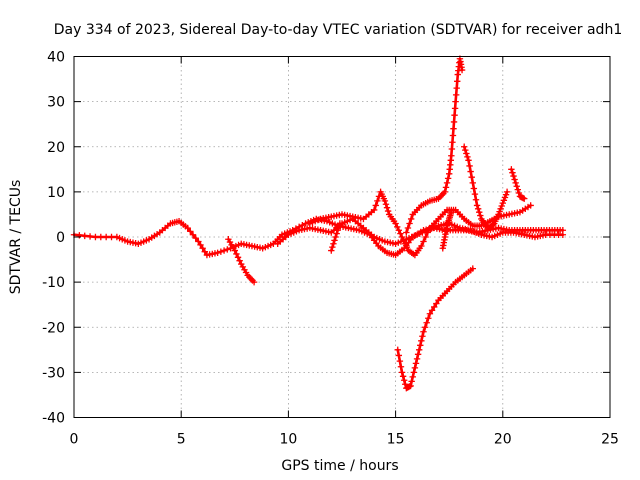 This screenshot has width=640, height=480. Describe the element at coordinates (396, 440) in the screenshot. I see `x-tick-label: 15` at that location.